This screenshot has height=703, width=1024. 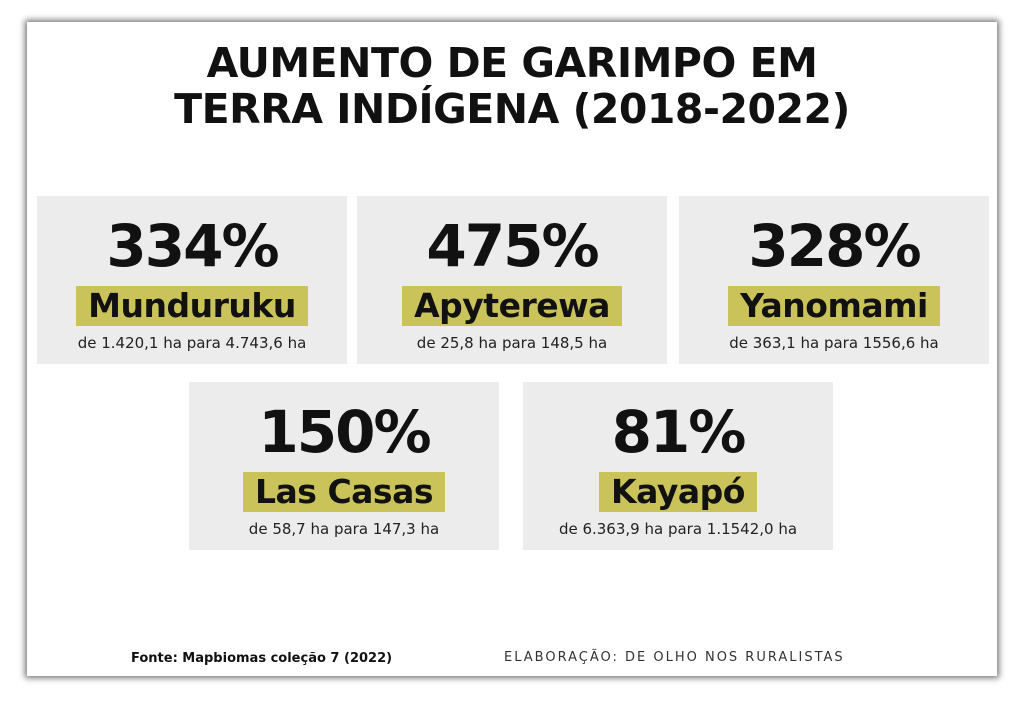 I want to click on stat-detail: de 363,1 ha para 1556,6 ha, so click(x=834, y=343).